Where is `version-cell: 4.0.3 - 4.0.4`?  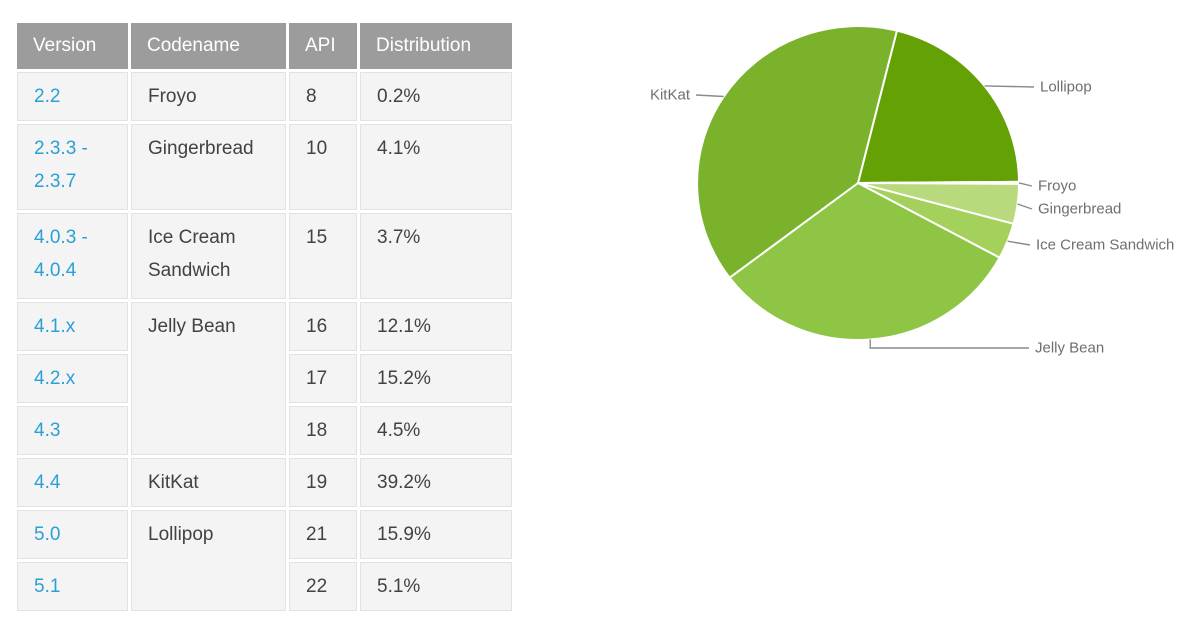
version-cell: 4.0.3 - 4.0.4 is located at coordinates (72, 256).